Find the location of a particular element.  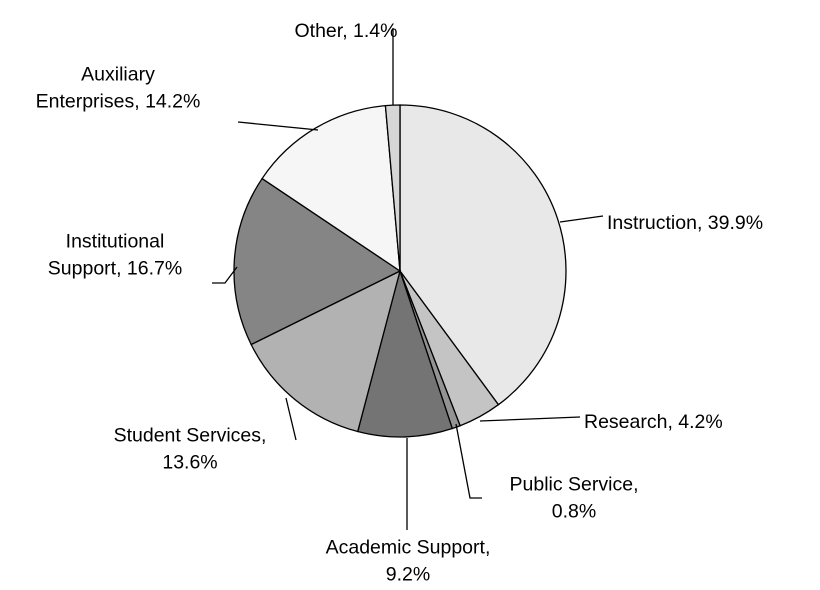

slice-label: Research, 4.2% is located at coordinates (653, 422).